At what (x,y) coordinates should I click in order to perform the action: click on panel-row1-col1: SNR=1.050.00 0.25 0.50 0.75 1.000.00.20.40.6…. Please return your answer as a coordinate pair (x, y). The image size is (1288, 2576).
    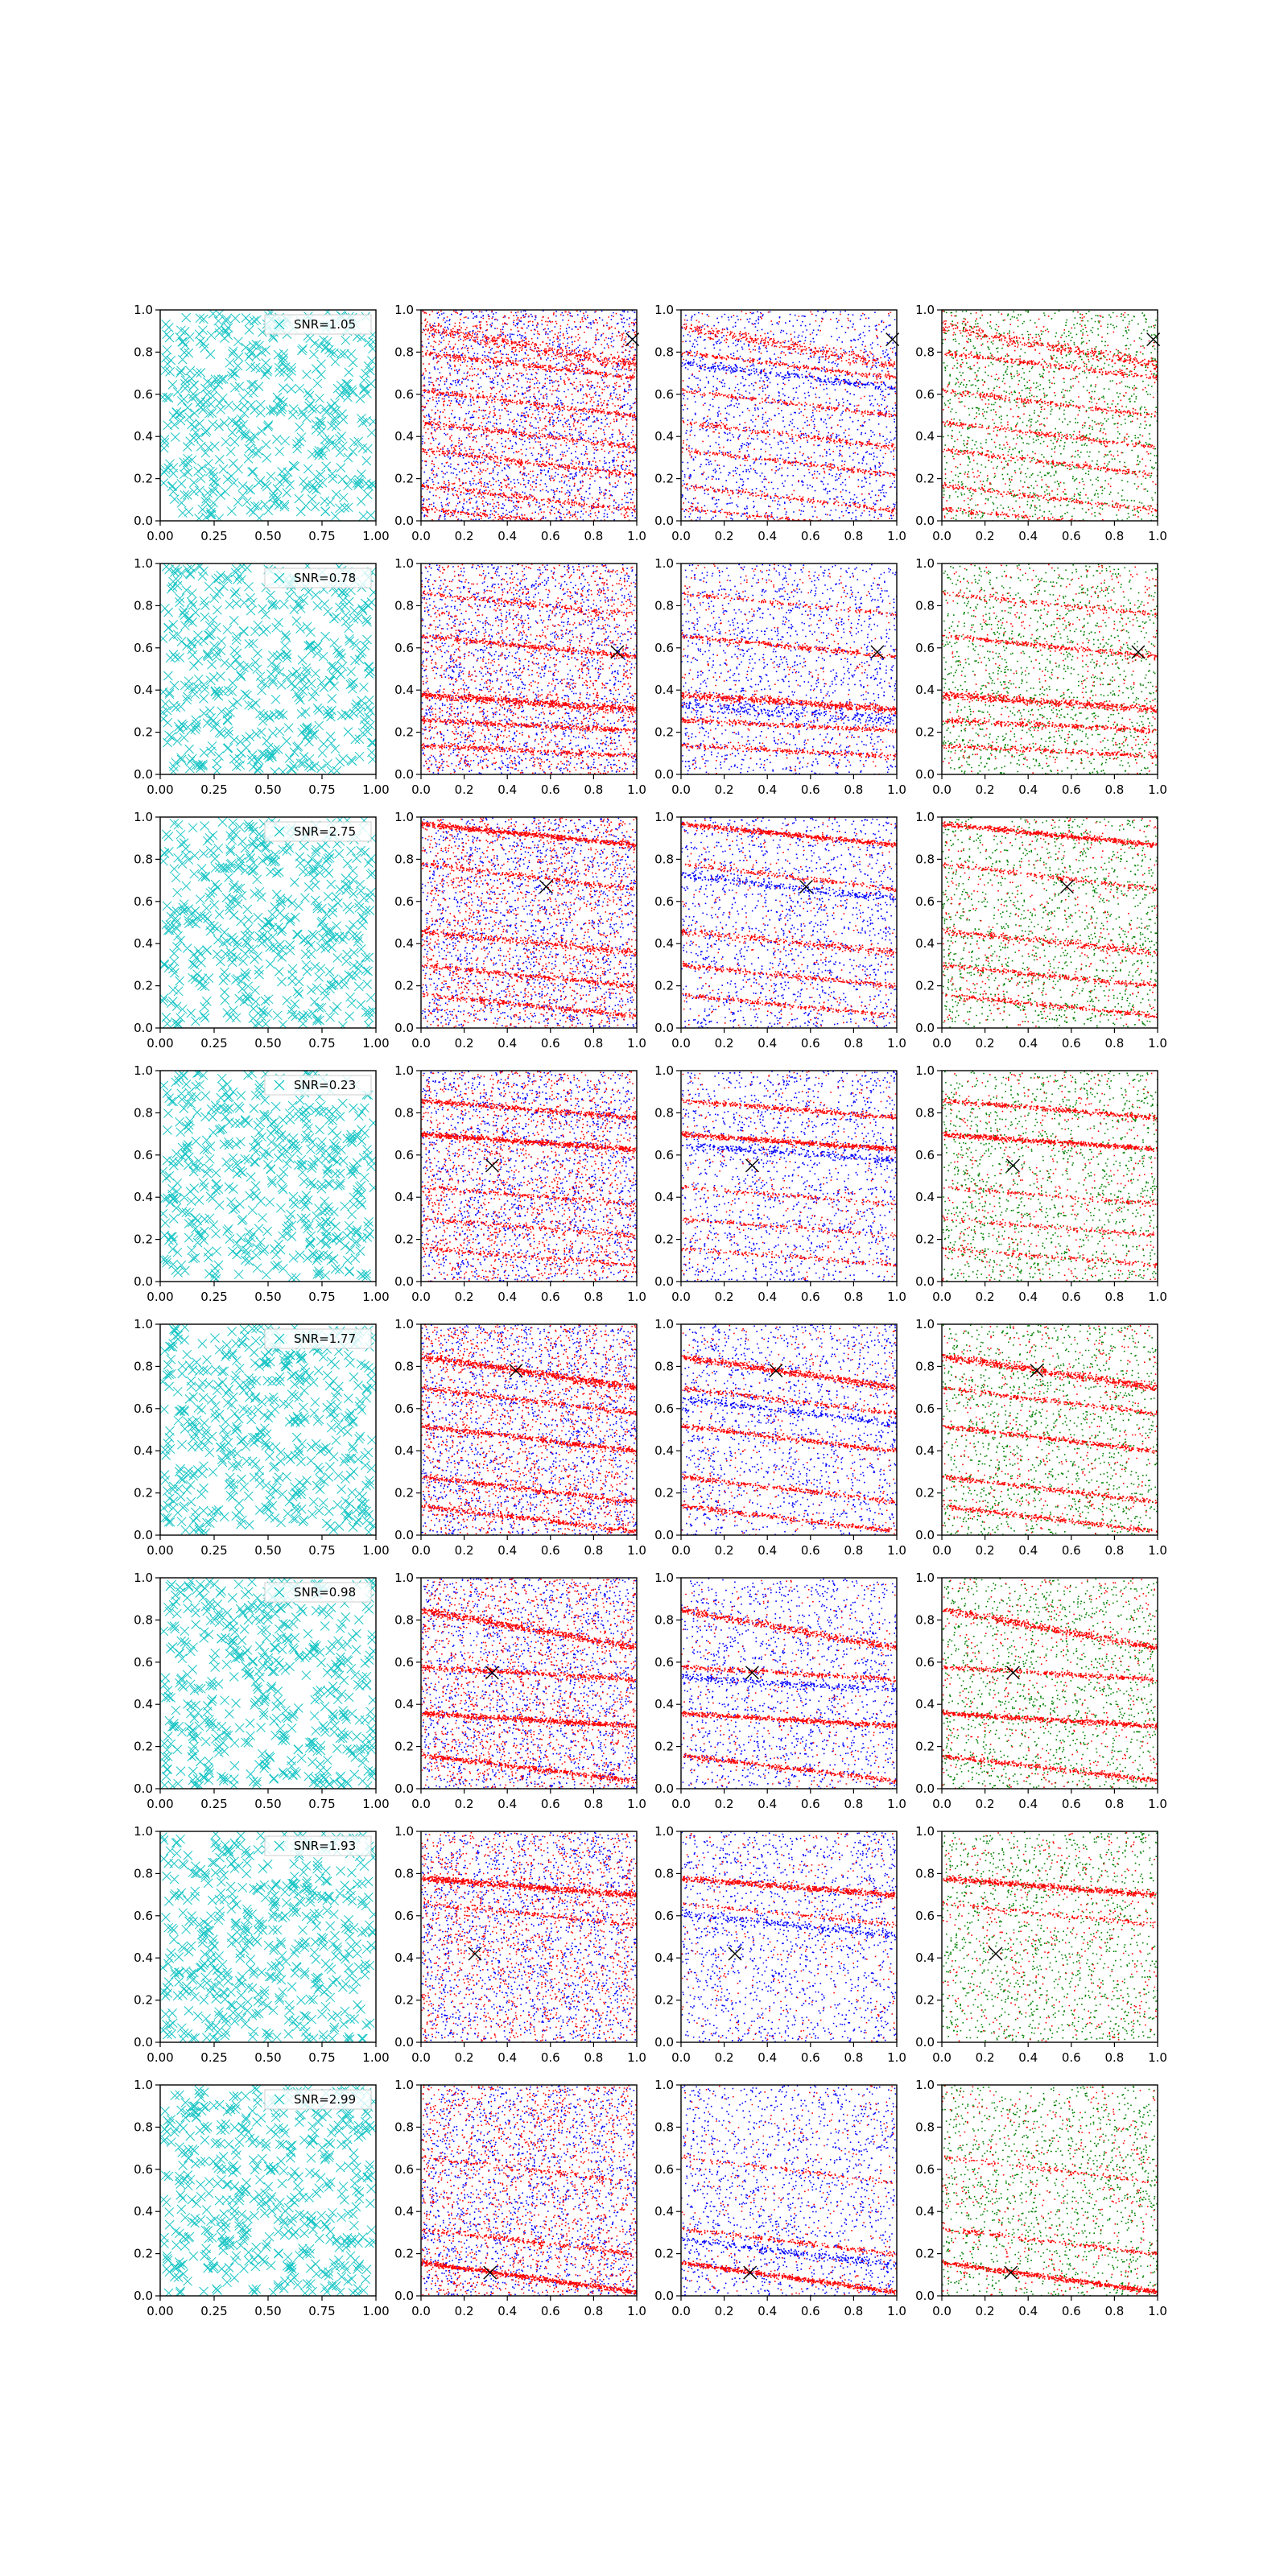
    Looking at the image, I should click on (262, 423).